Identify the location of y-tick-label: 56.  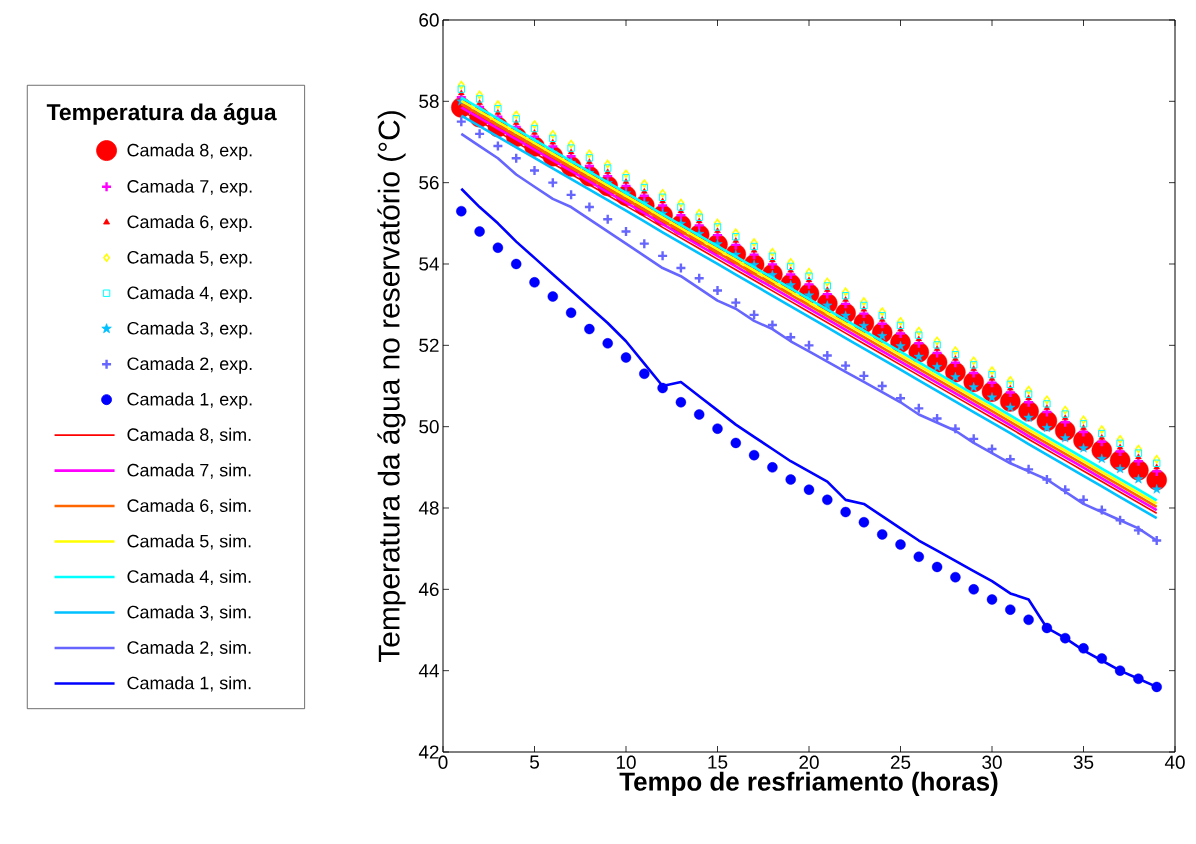
(429, 182).